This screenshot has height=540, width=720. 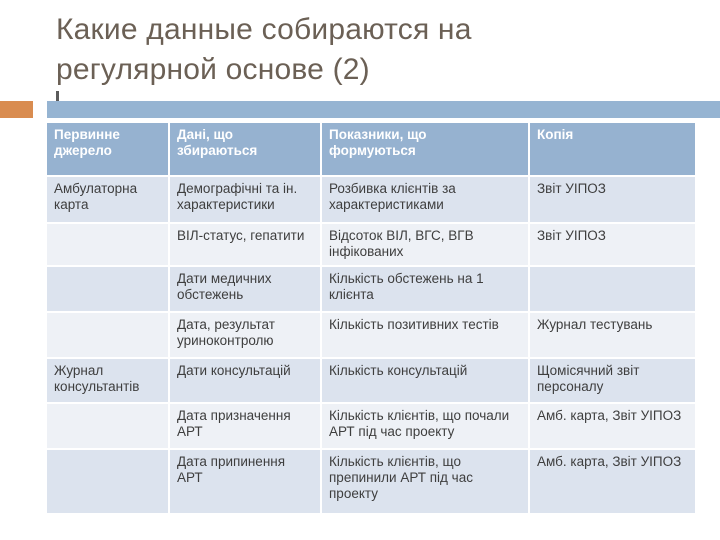 What do you see at coordinates (245, 380) in the screenshot?
I see `table-cell: Дати консультацій` at bounding box center [245, 380].